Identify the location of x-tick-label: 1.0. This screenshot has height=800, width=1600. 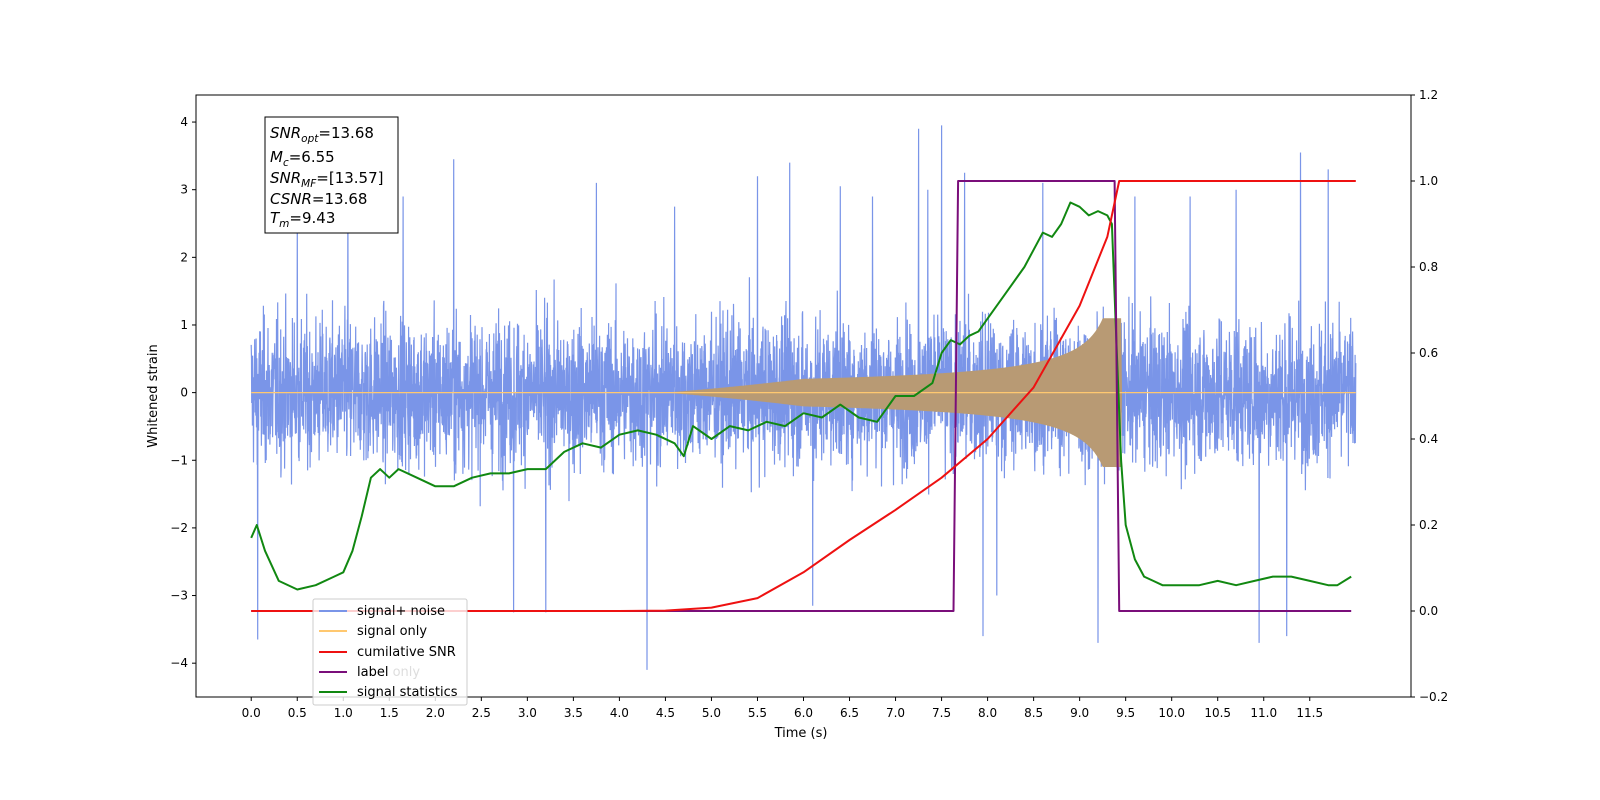
(343, 713).